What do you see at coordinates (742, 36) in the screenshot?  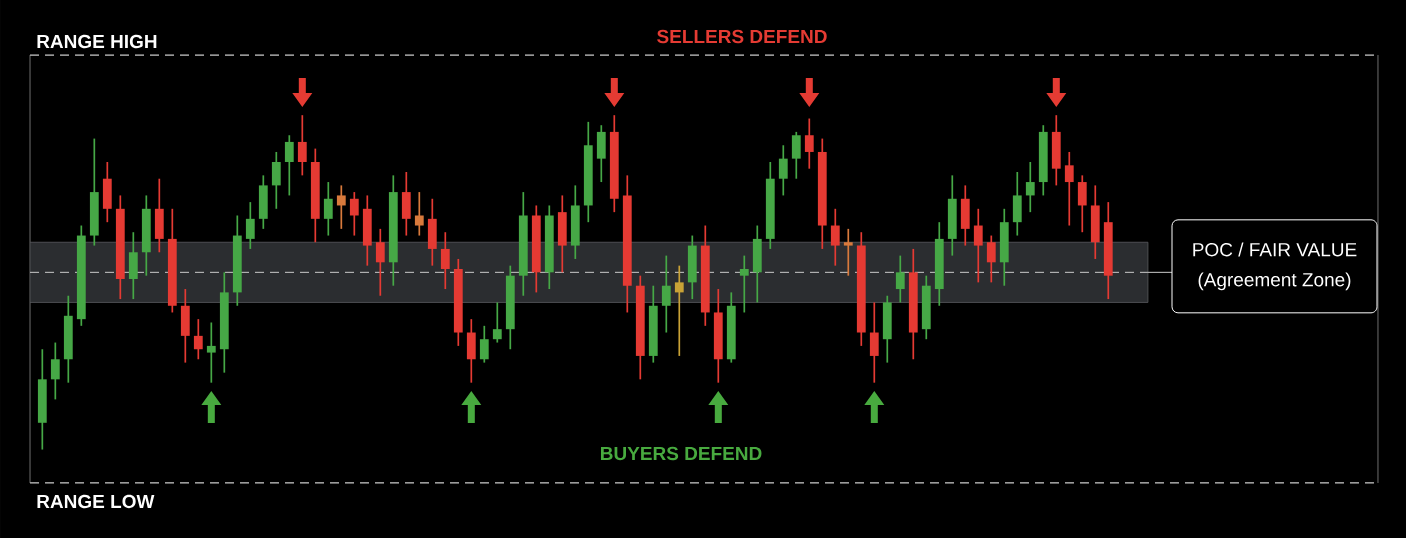 I see `text: SELLERS DEFEND` at bounding box center [742, 36].